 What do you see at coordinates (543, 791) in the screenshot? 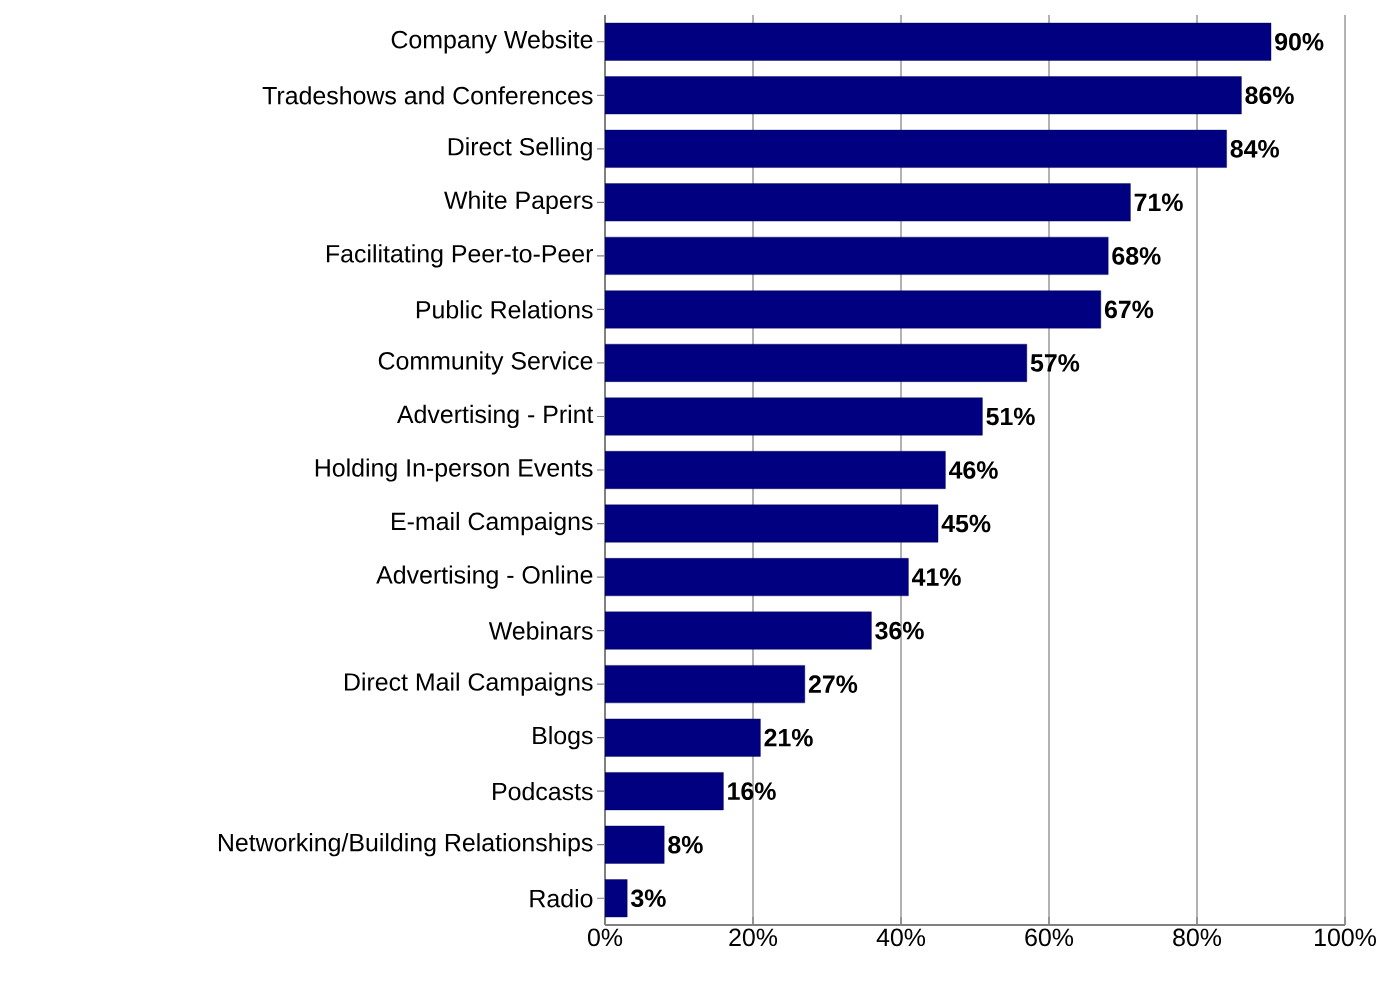
I see `y-tick-label: Podcasts` at bounding box center [543, 791].